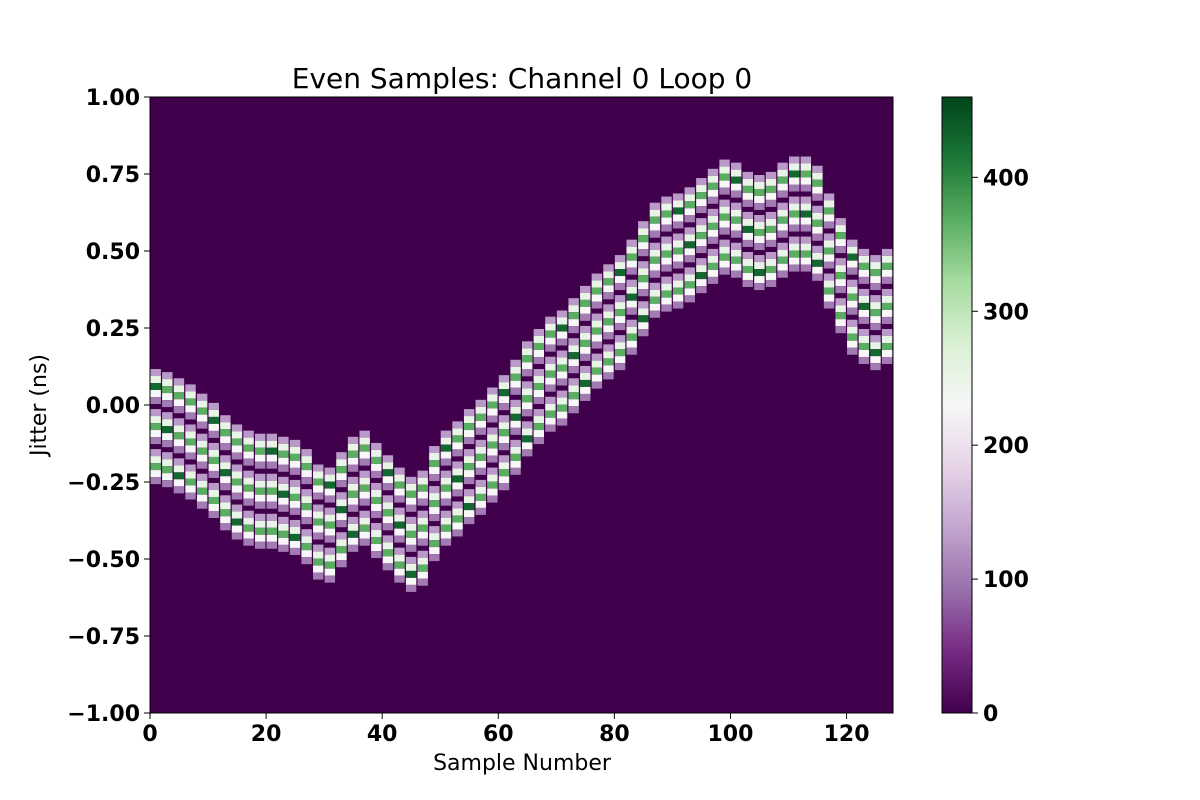  Describe the element at coordinates (990, 714) in the screenshot. I see `colorbar-tick-label: 0` at that location.